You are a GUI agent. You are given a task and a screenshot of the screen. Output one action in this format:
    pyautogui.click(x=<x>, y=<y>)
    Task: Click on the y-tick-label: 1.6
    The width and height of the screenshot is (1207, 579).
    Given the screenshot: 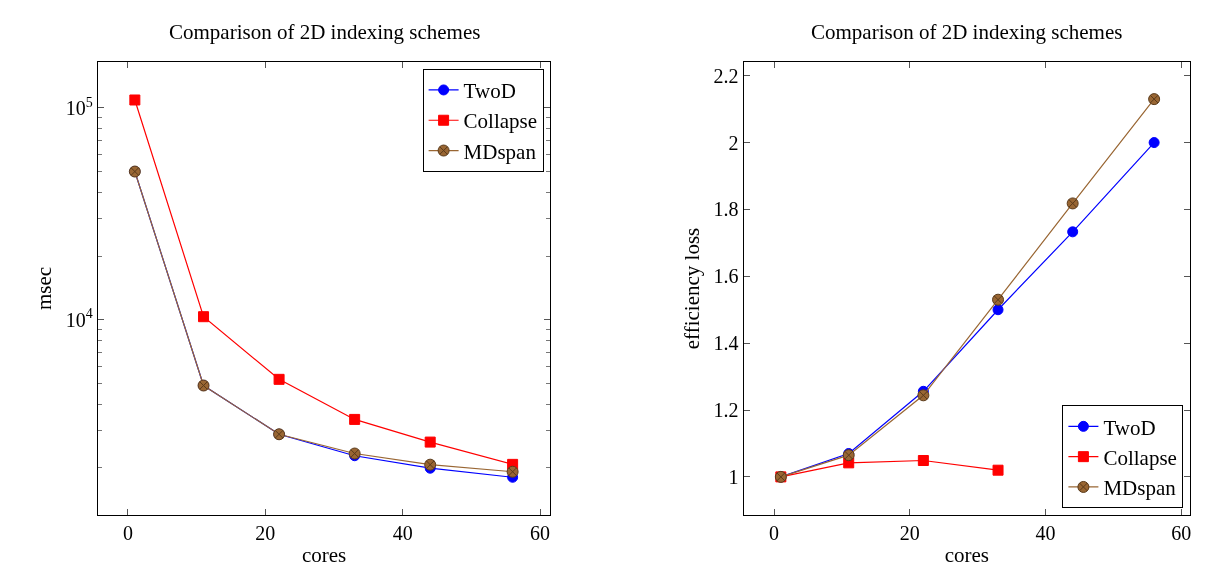 What is the action you would take?
    pyautogui.click(x=726, y=276)
    